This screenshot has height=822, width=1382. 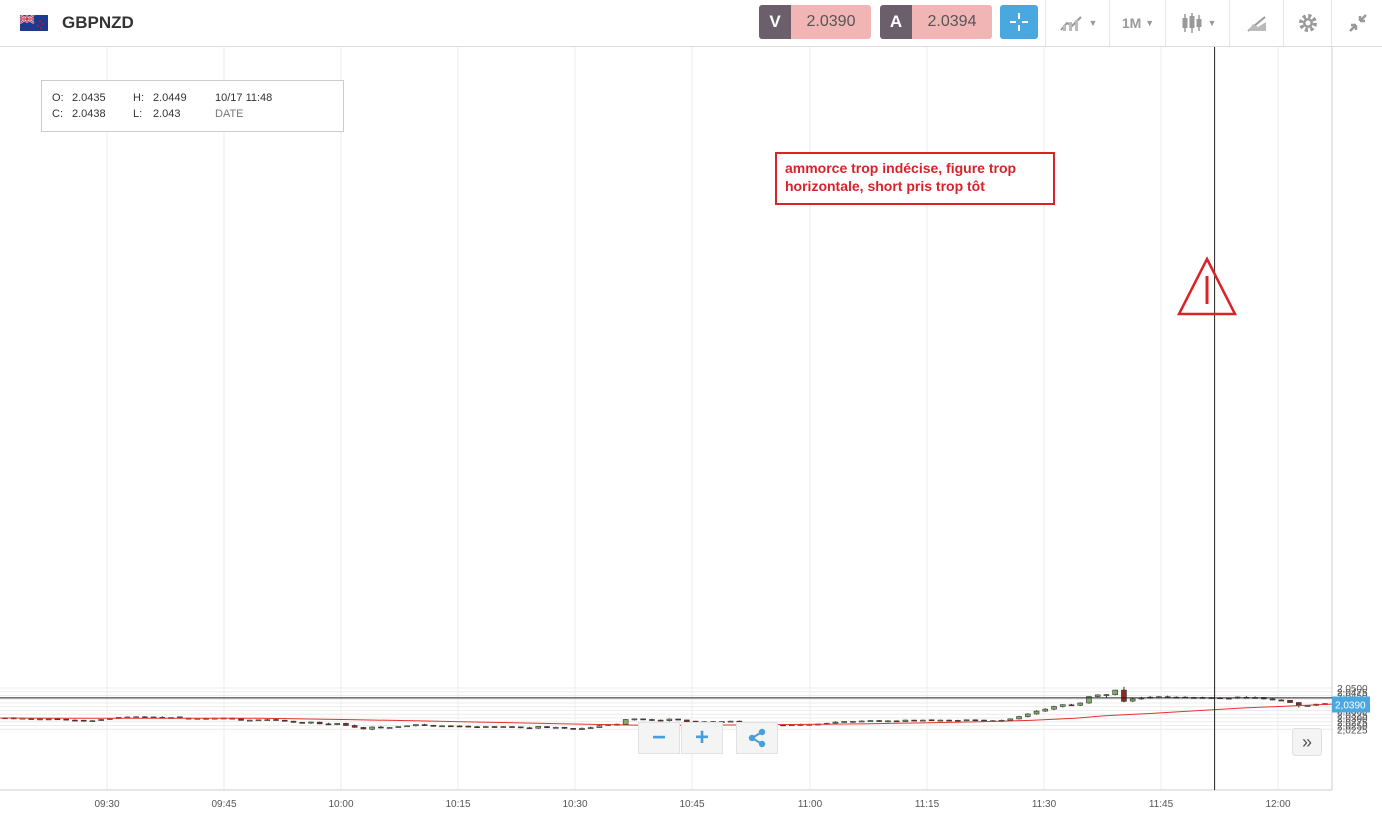 I want to click on chart-type-dropdown: ▼, so click(x=1197, y=23).